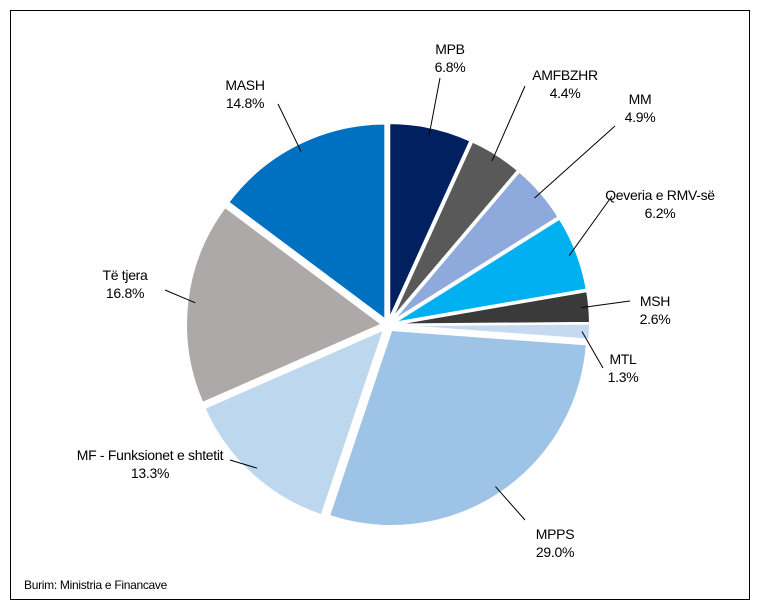 This screenshot has height=610, width=760. What do you see at coordinates (450, 58) in the screenshot?
I see `slice-label: MPB 6.8%` at bounding box center [450, 58].